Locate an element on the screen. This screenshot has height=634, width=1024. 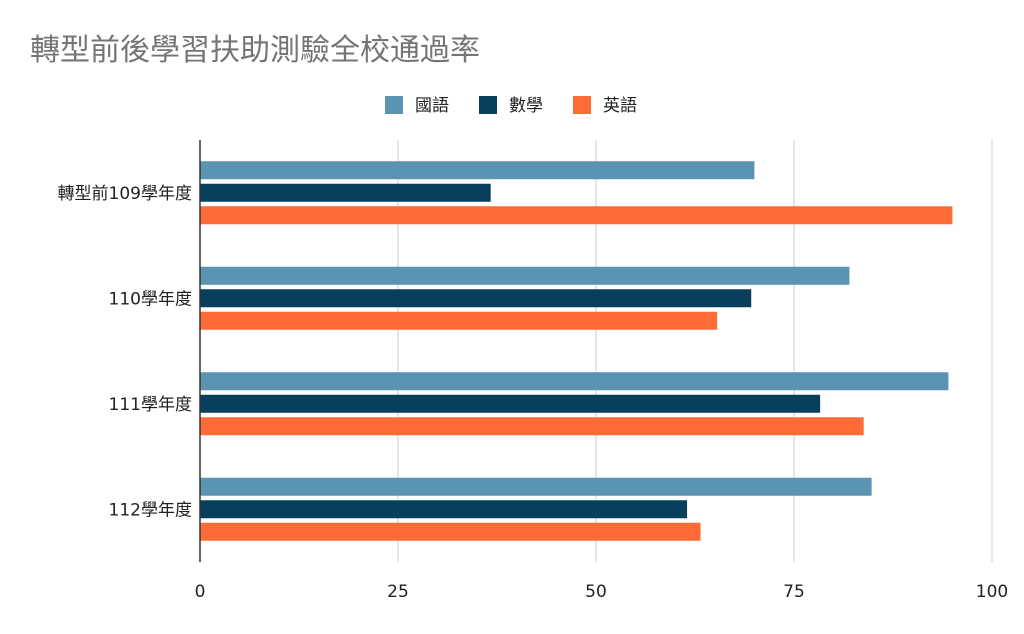
bar-國語-轉型前109學年度 is located at coordinates (477, 170).